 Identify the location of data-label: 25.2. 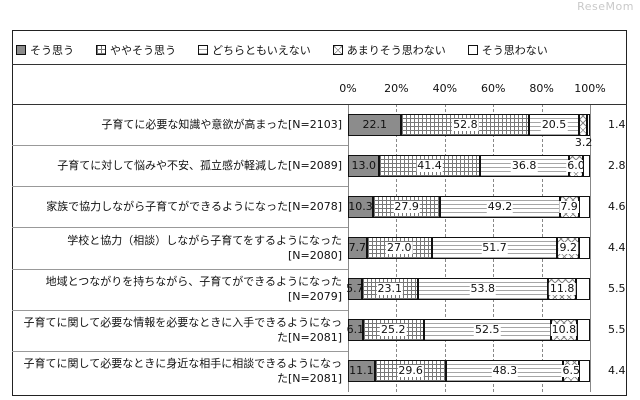
(393, 330).